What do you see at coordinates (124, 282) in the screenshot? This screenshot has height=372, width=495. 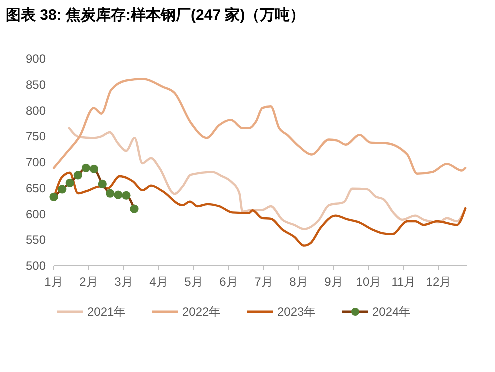 I see `x-tick-label: 3月` at bounding box center [124, 282].